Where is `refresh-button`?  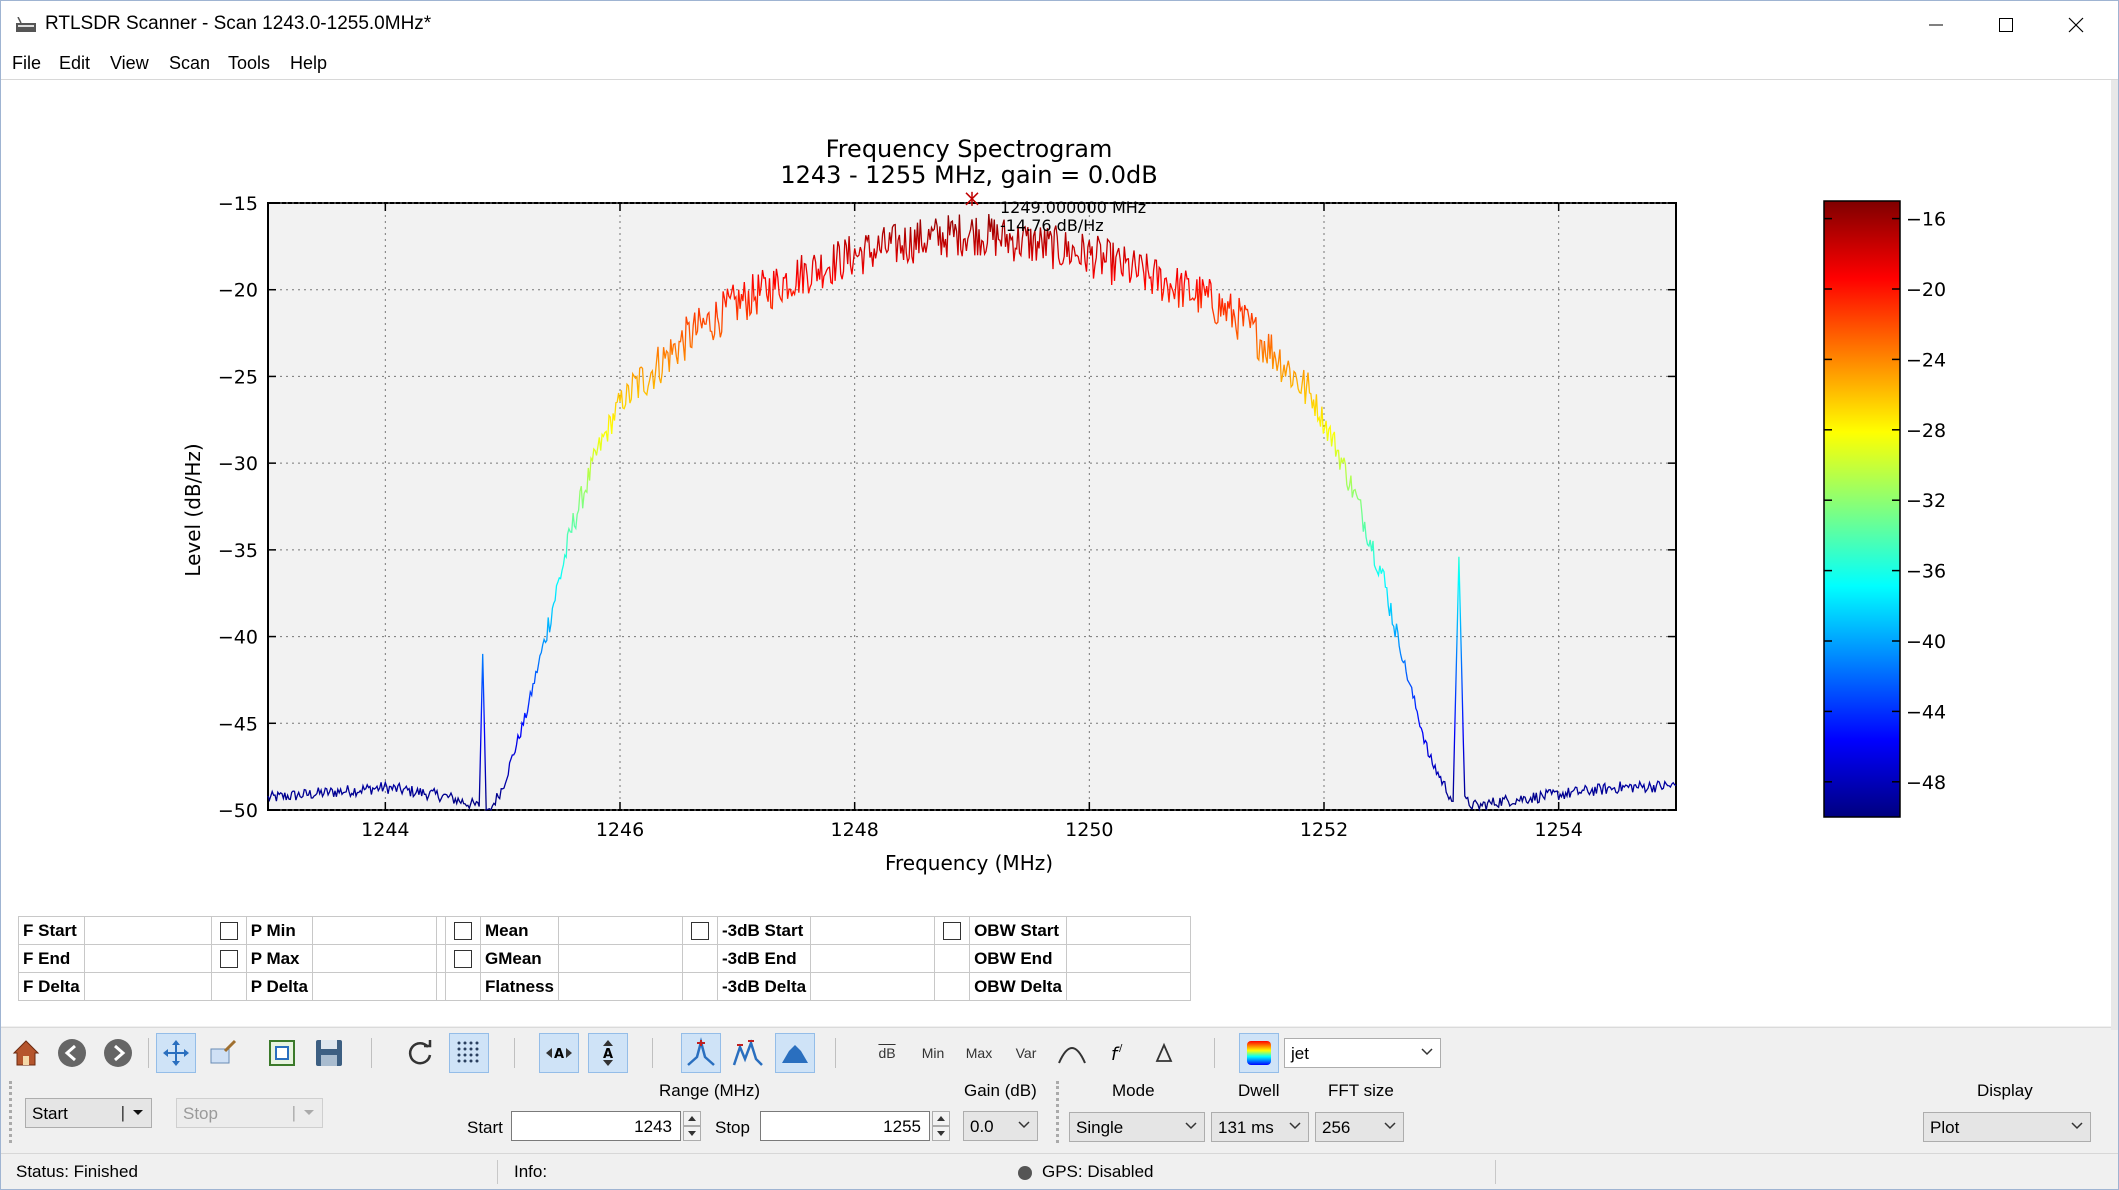
refresh-button is located at coordinates (420, 1053).